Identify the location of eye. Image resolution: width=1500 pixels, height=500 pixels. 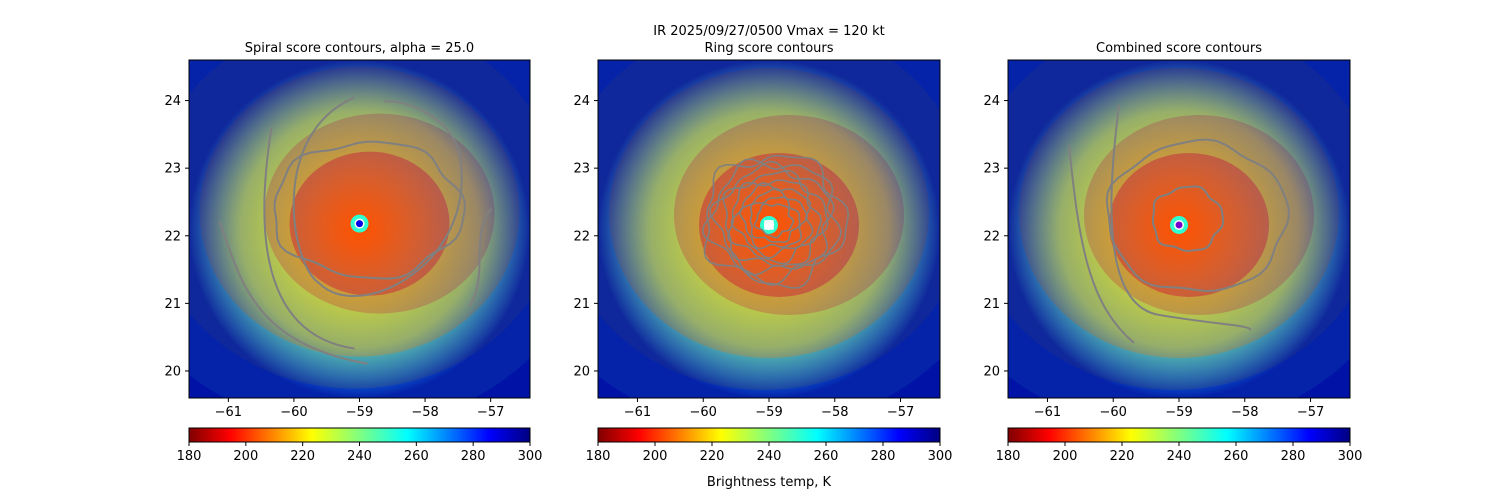
(769, 224).